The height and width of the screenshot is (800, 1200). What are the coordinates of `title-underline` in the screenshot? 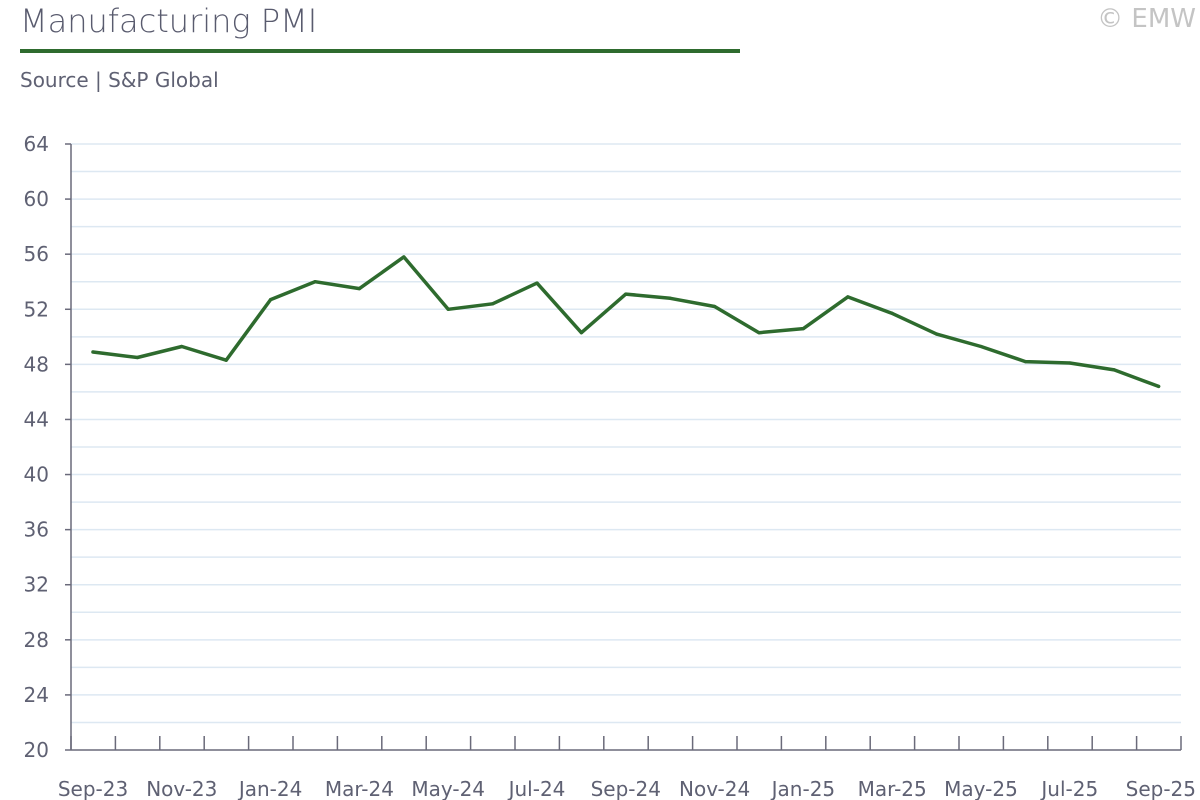 It's located at (380, 51).